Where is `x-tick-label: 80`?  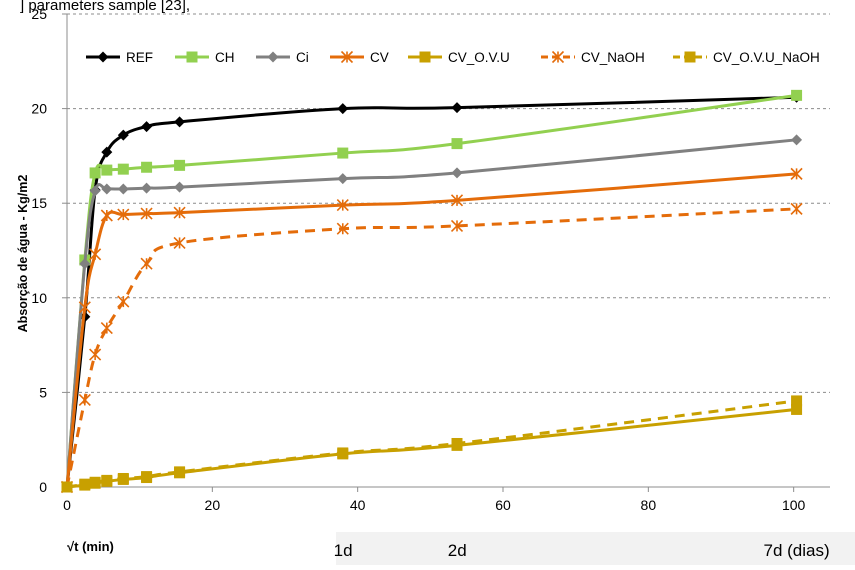
x-tick-label: 80 is located at coordinates (649, 505).